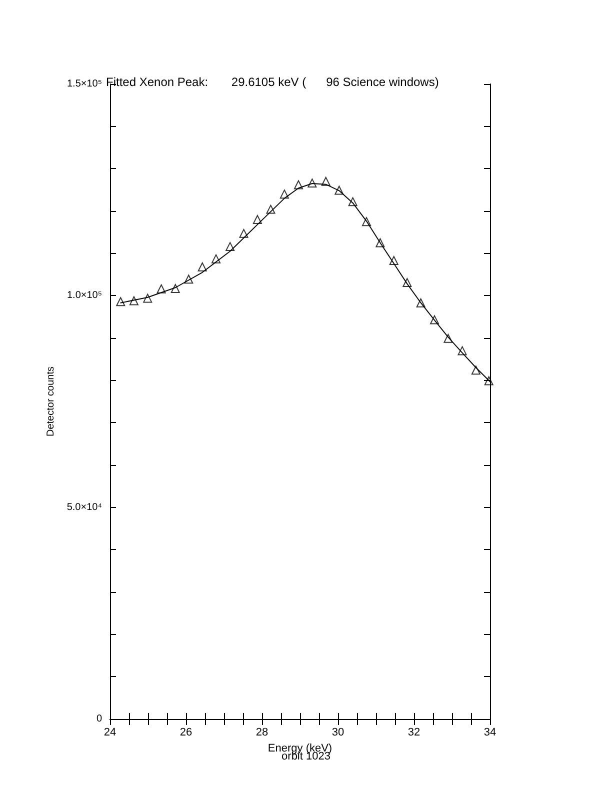 This screenshot has height=792, width=612. What do you see at coordinates (84, 507) in the screenshot?
I see `y-tick-label: 5.0×10⁴` at bounding box center [84, 507].